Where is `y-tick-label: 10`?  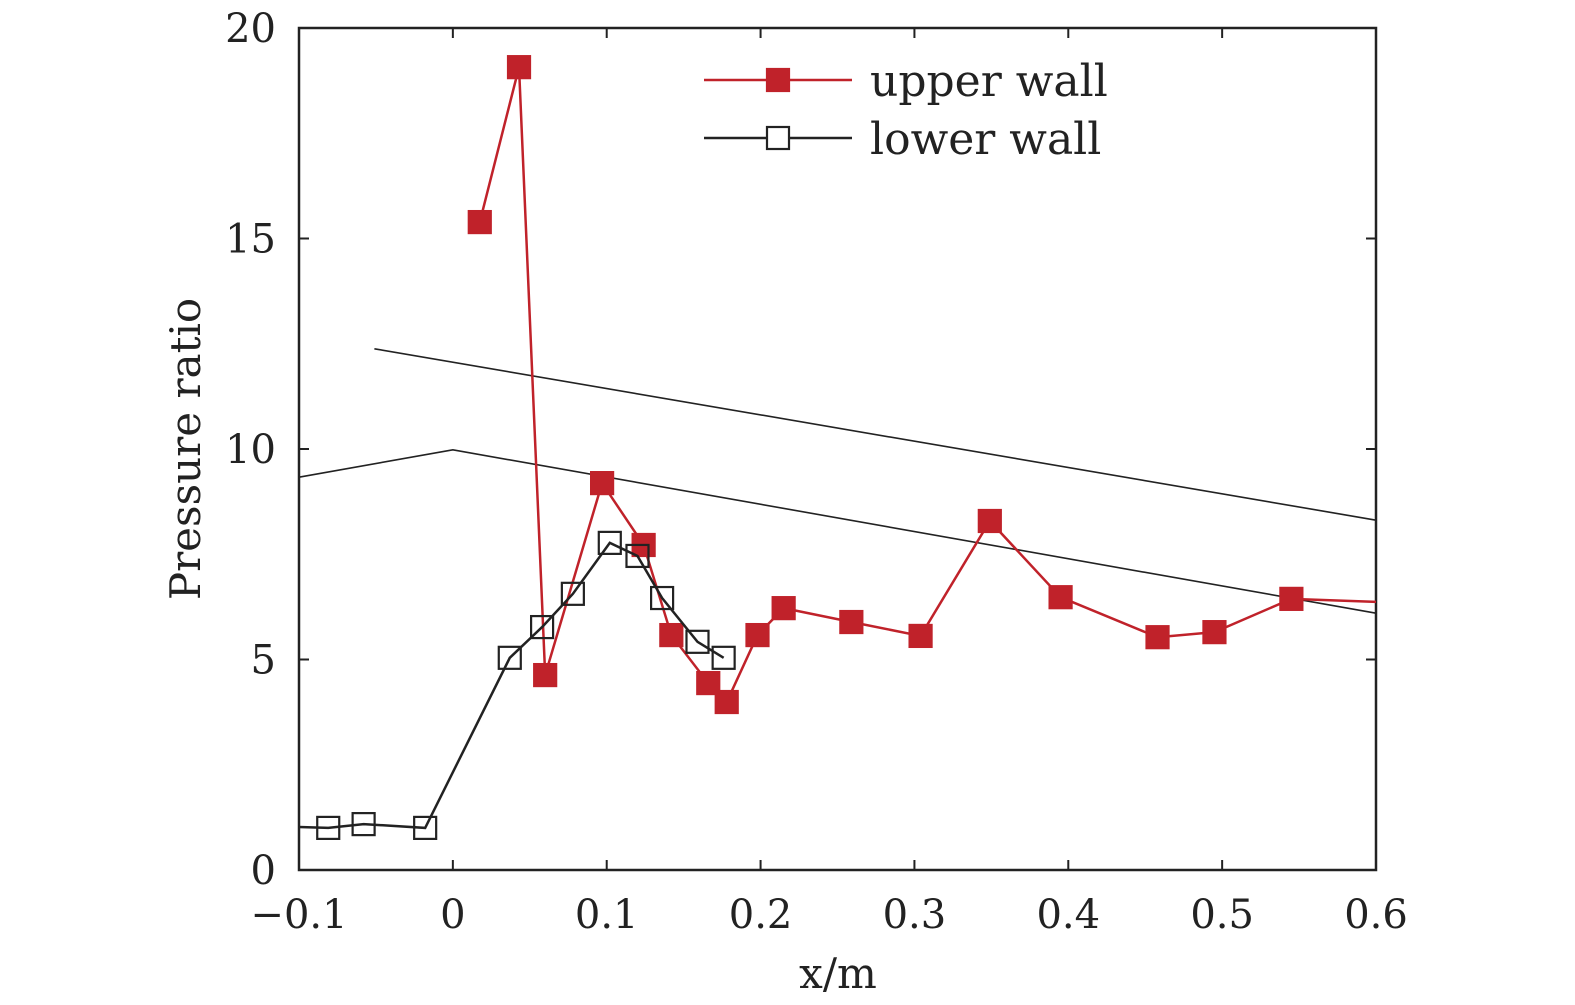
y-tick-label: 10 is located at coordinates (250, 450).